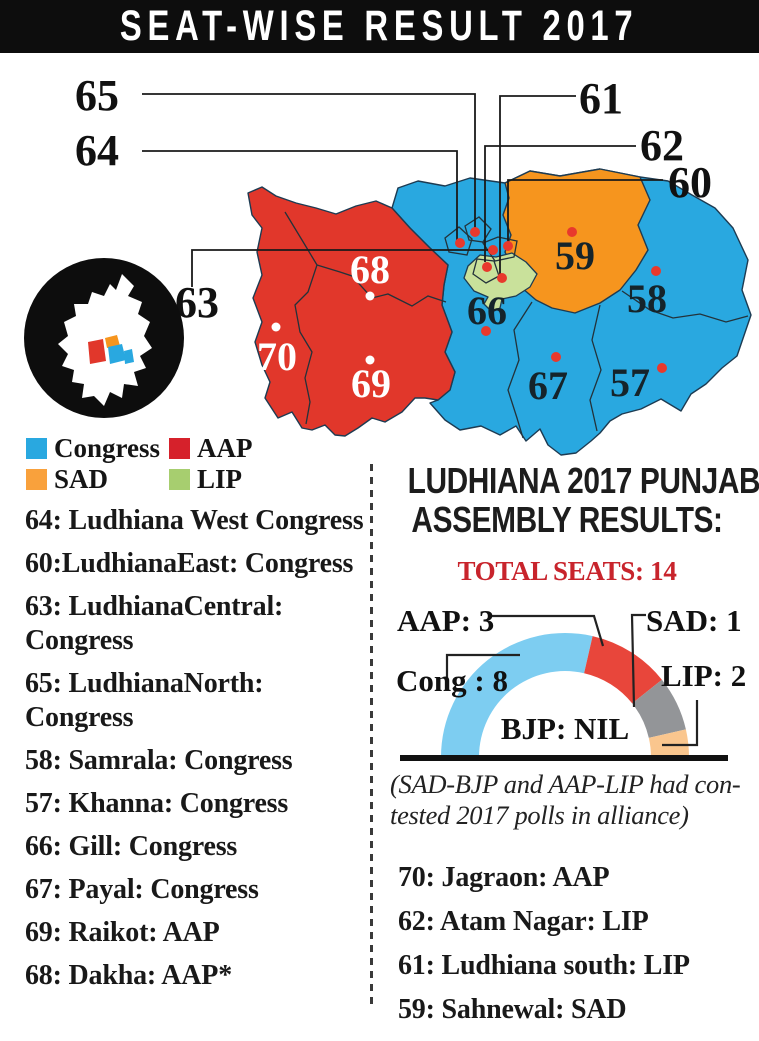 Image resolution: width=759 pixels, height=1041 pixels. Describe the element at coordinates (523, 921) in the screenshot. I see `list-item: 62: Atam Nagar: LIP` at that location.